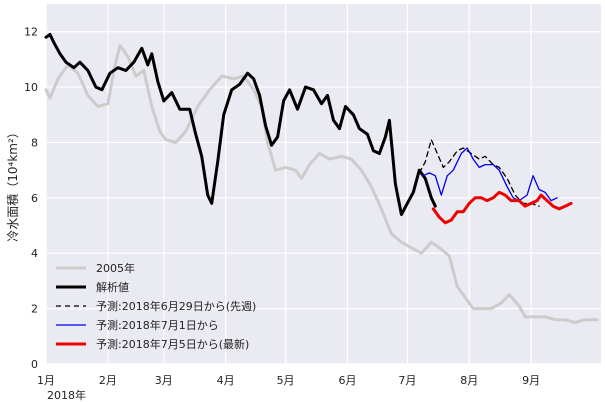  Describe the element at coordinates (34, 142) in the screenshot. I see `y-tick-label: 8` at that location.